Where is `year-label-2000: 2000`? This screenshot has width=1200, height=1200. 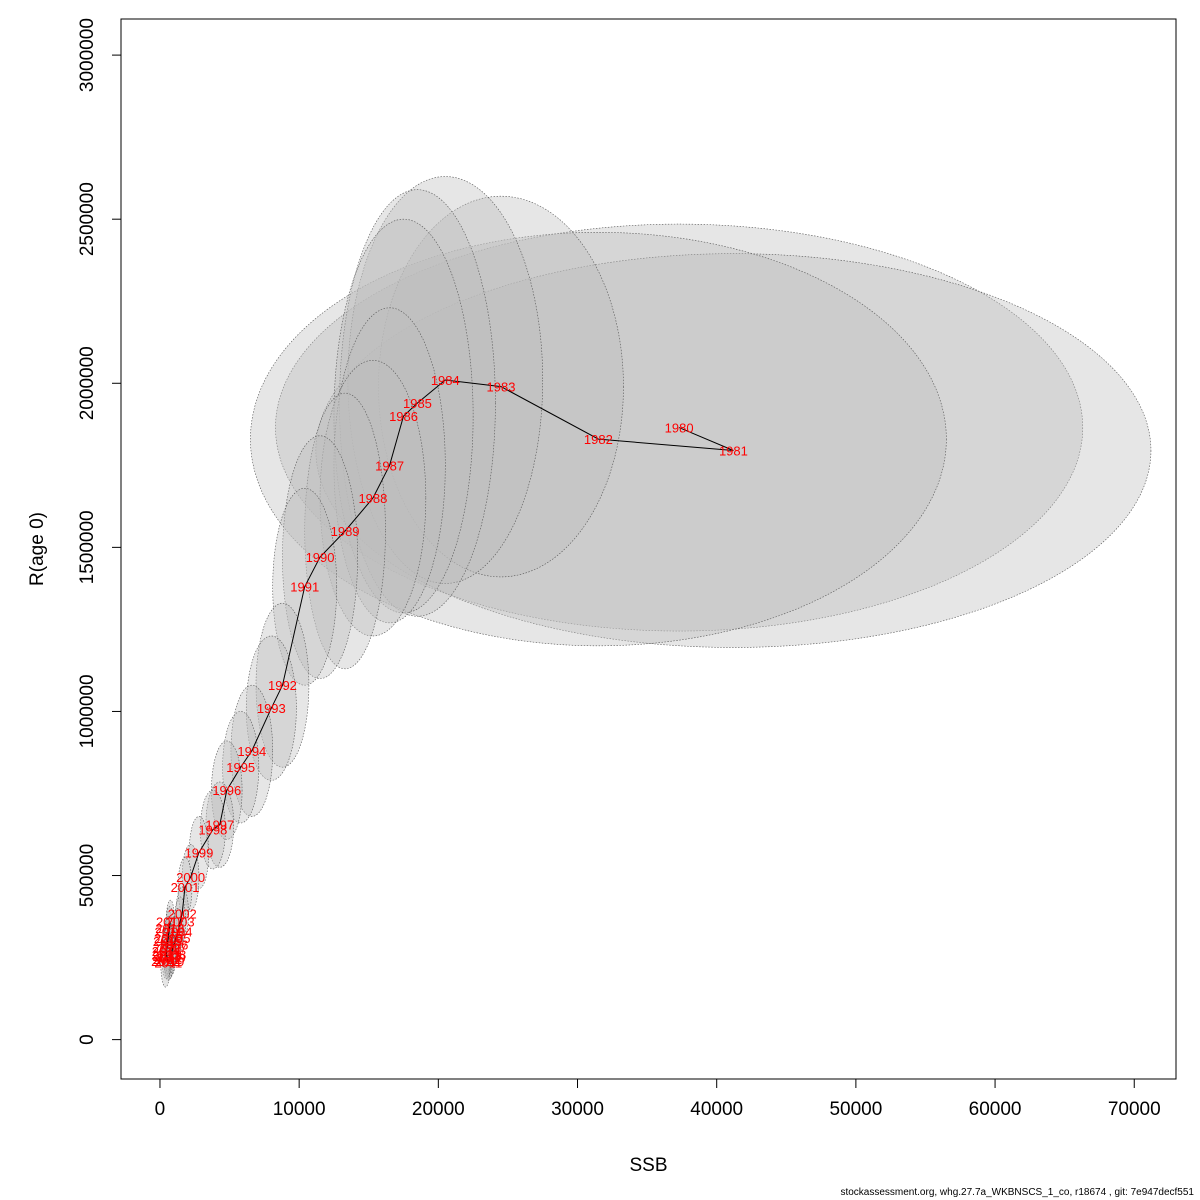 year-label-2000: 2000 is located at coordinates (190, 877).